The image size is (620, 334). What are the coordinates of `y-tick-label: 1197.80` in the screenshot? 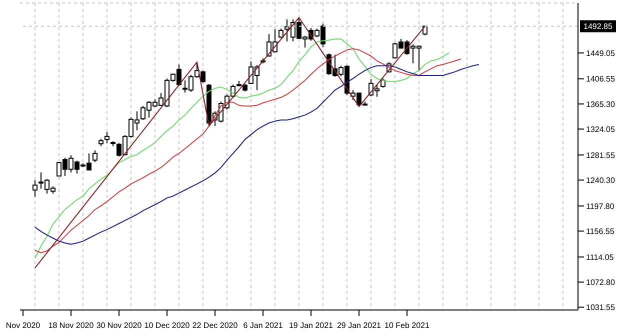 It's located at (600, 206).